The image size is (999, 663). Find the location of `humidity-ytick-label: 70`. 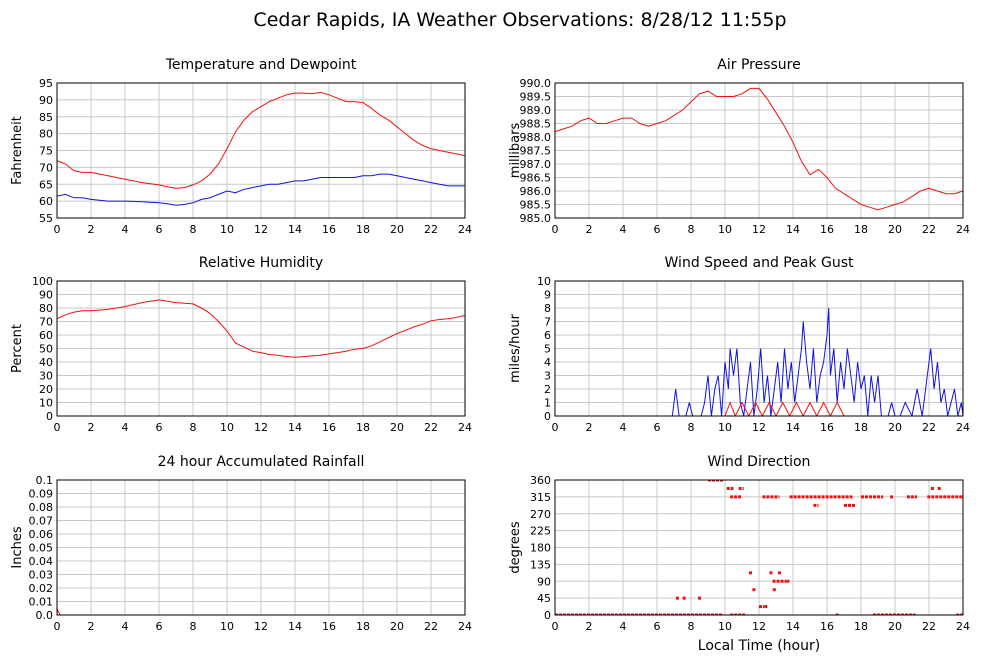

humidity-ytick-label: 70 is located at coordinates (46, 322).